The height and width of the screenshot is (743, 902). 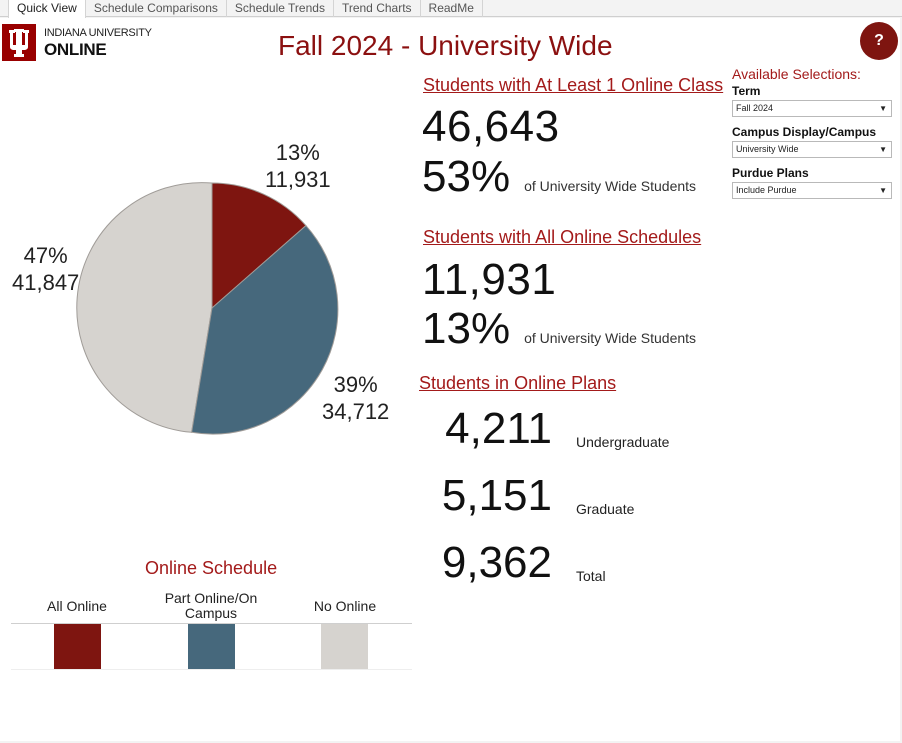 What do you see at coordinates (812, 190) in the screenshot?
I see `purdue-plans-dropdown: Include Purdue ▼` at bounding box center [812, 190].